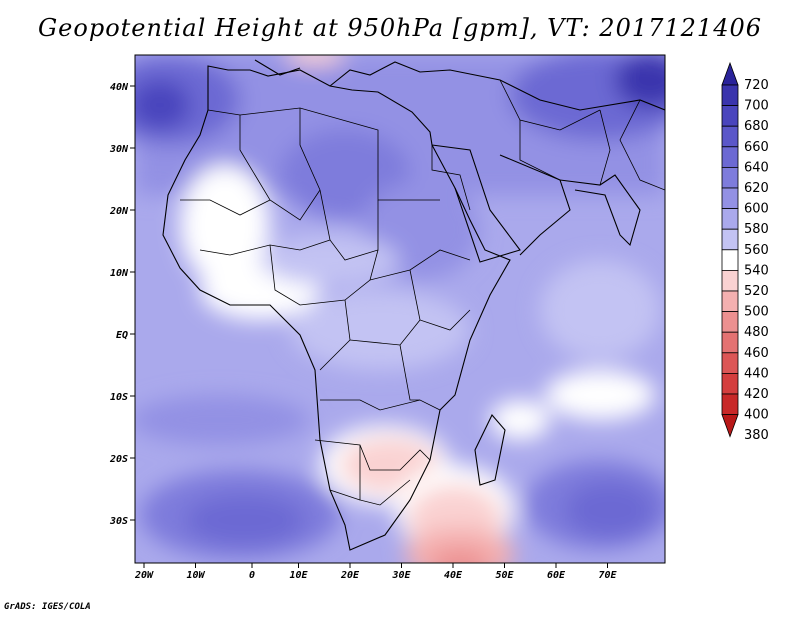  I want to click on colorbar-label: 580, so click(756, 229).